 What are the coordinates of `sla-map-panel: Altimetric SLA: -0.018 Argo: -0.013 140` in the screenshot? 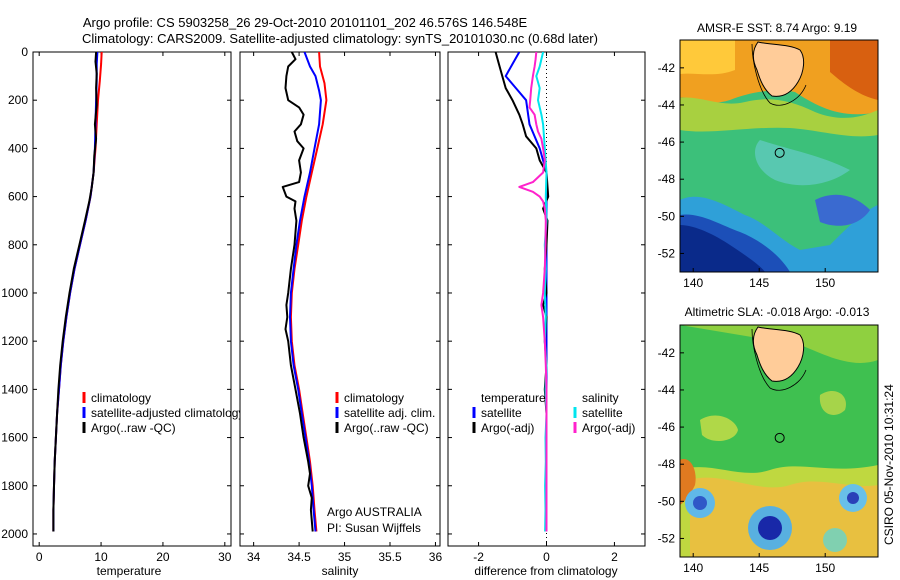 It's located at (768, 440).